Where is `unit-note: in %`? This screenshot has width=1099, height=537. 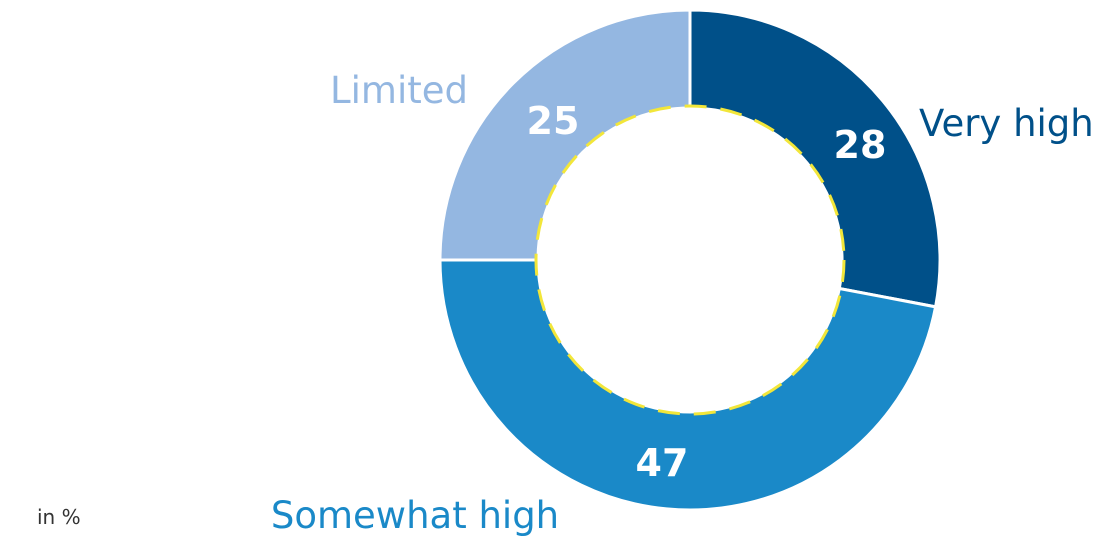
unit-note: in % is located at coordinates (59, 517).